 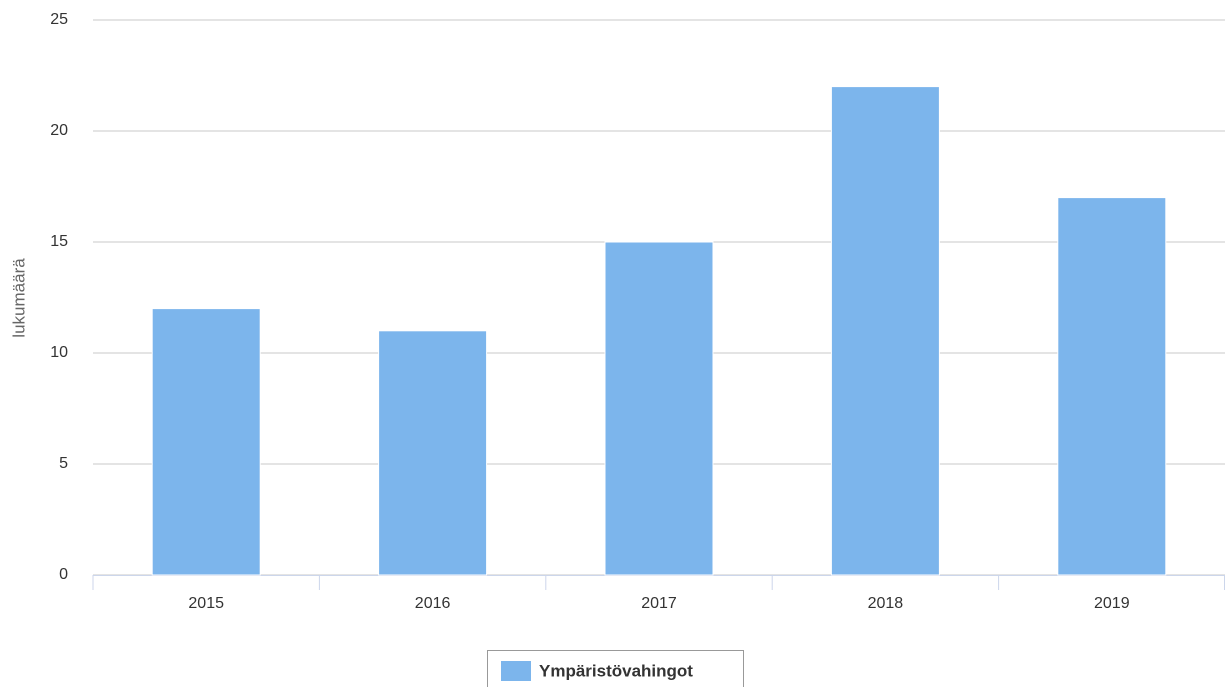 I want to click on y-tick-label: 5, so click(x=63, y=463).